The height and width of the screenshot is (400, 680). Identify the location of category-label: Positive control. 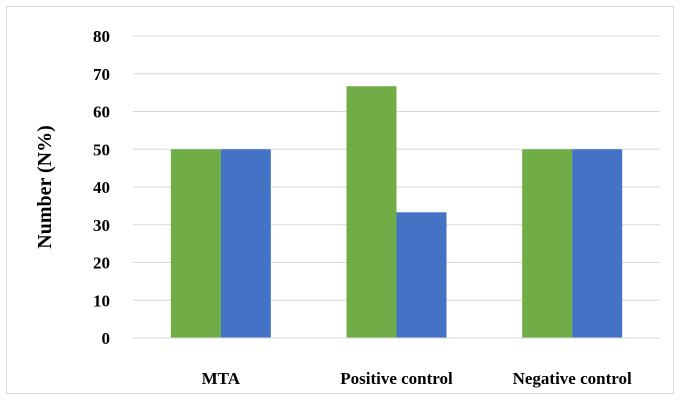
(396, 378).